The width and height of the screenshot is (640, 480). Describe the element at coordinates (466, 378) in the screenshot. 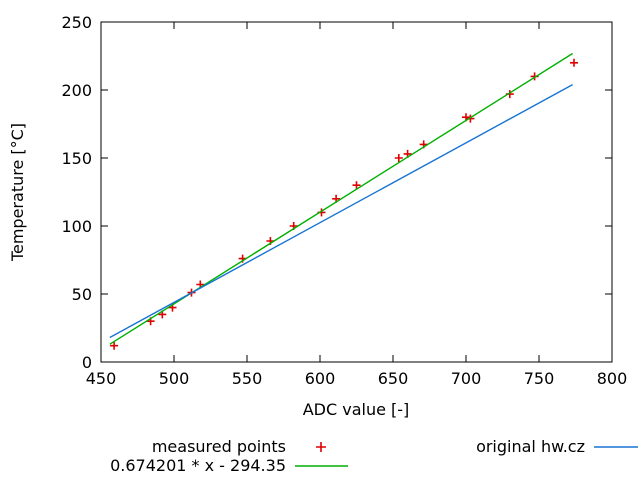

I see `x-tick-label: 700` at that location.